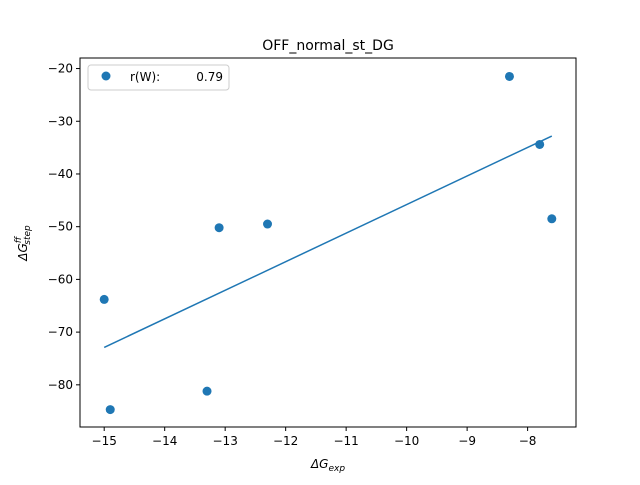 The image size is (640, 485). Describe the element at coordinates (28, 235) in the screenshot. I see `y-axis-label-sub: step` at that location.